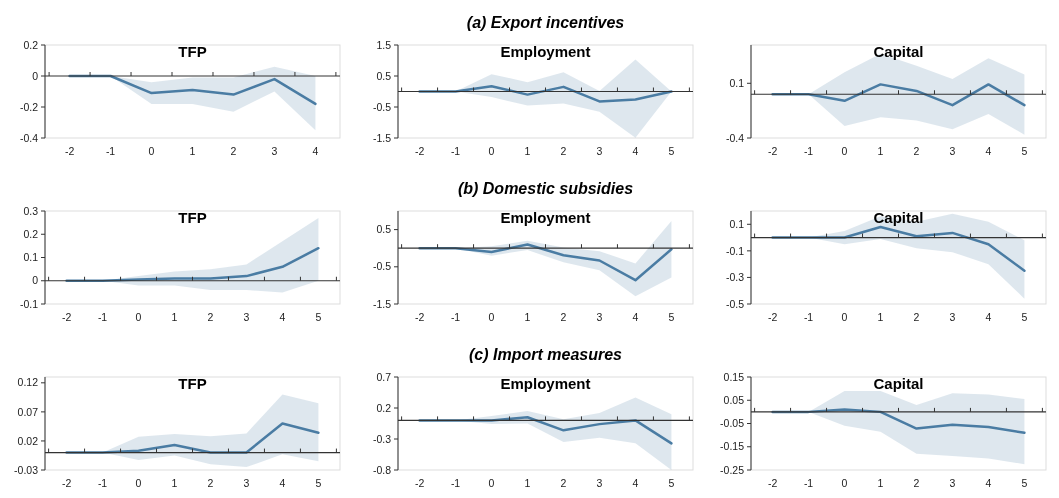  Describe the element at coordinates (732, 446) in the screenshot. I see `y-tick-label: -0.15` at that location.